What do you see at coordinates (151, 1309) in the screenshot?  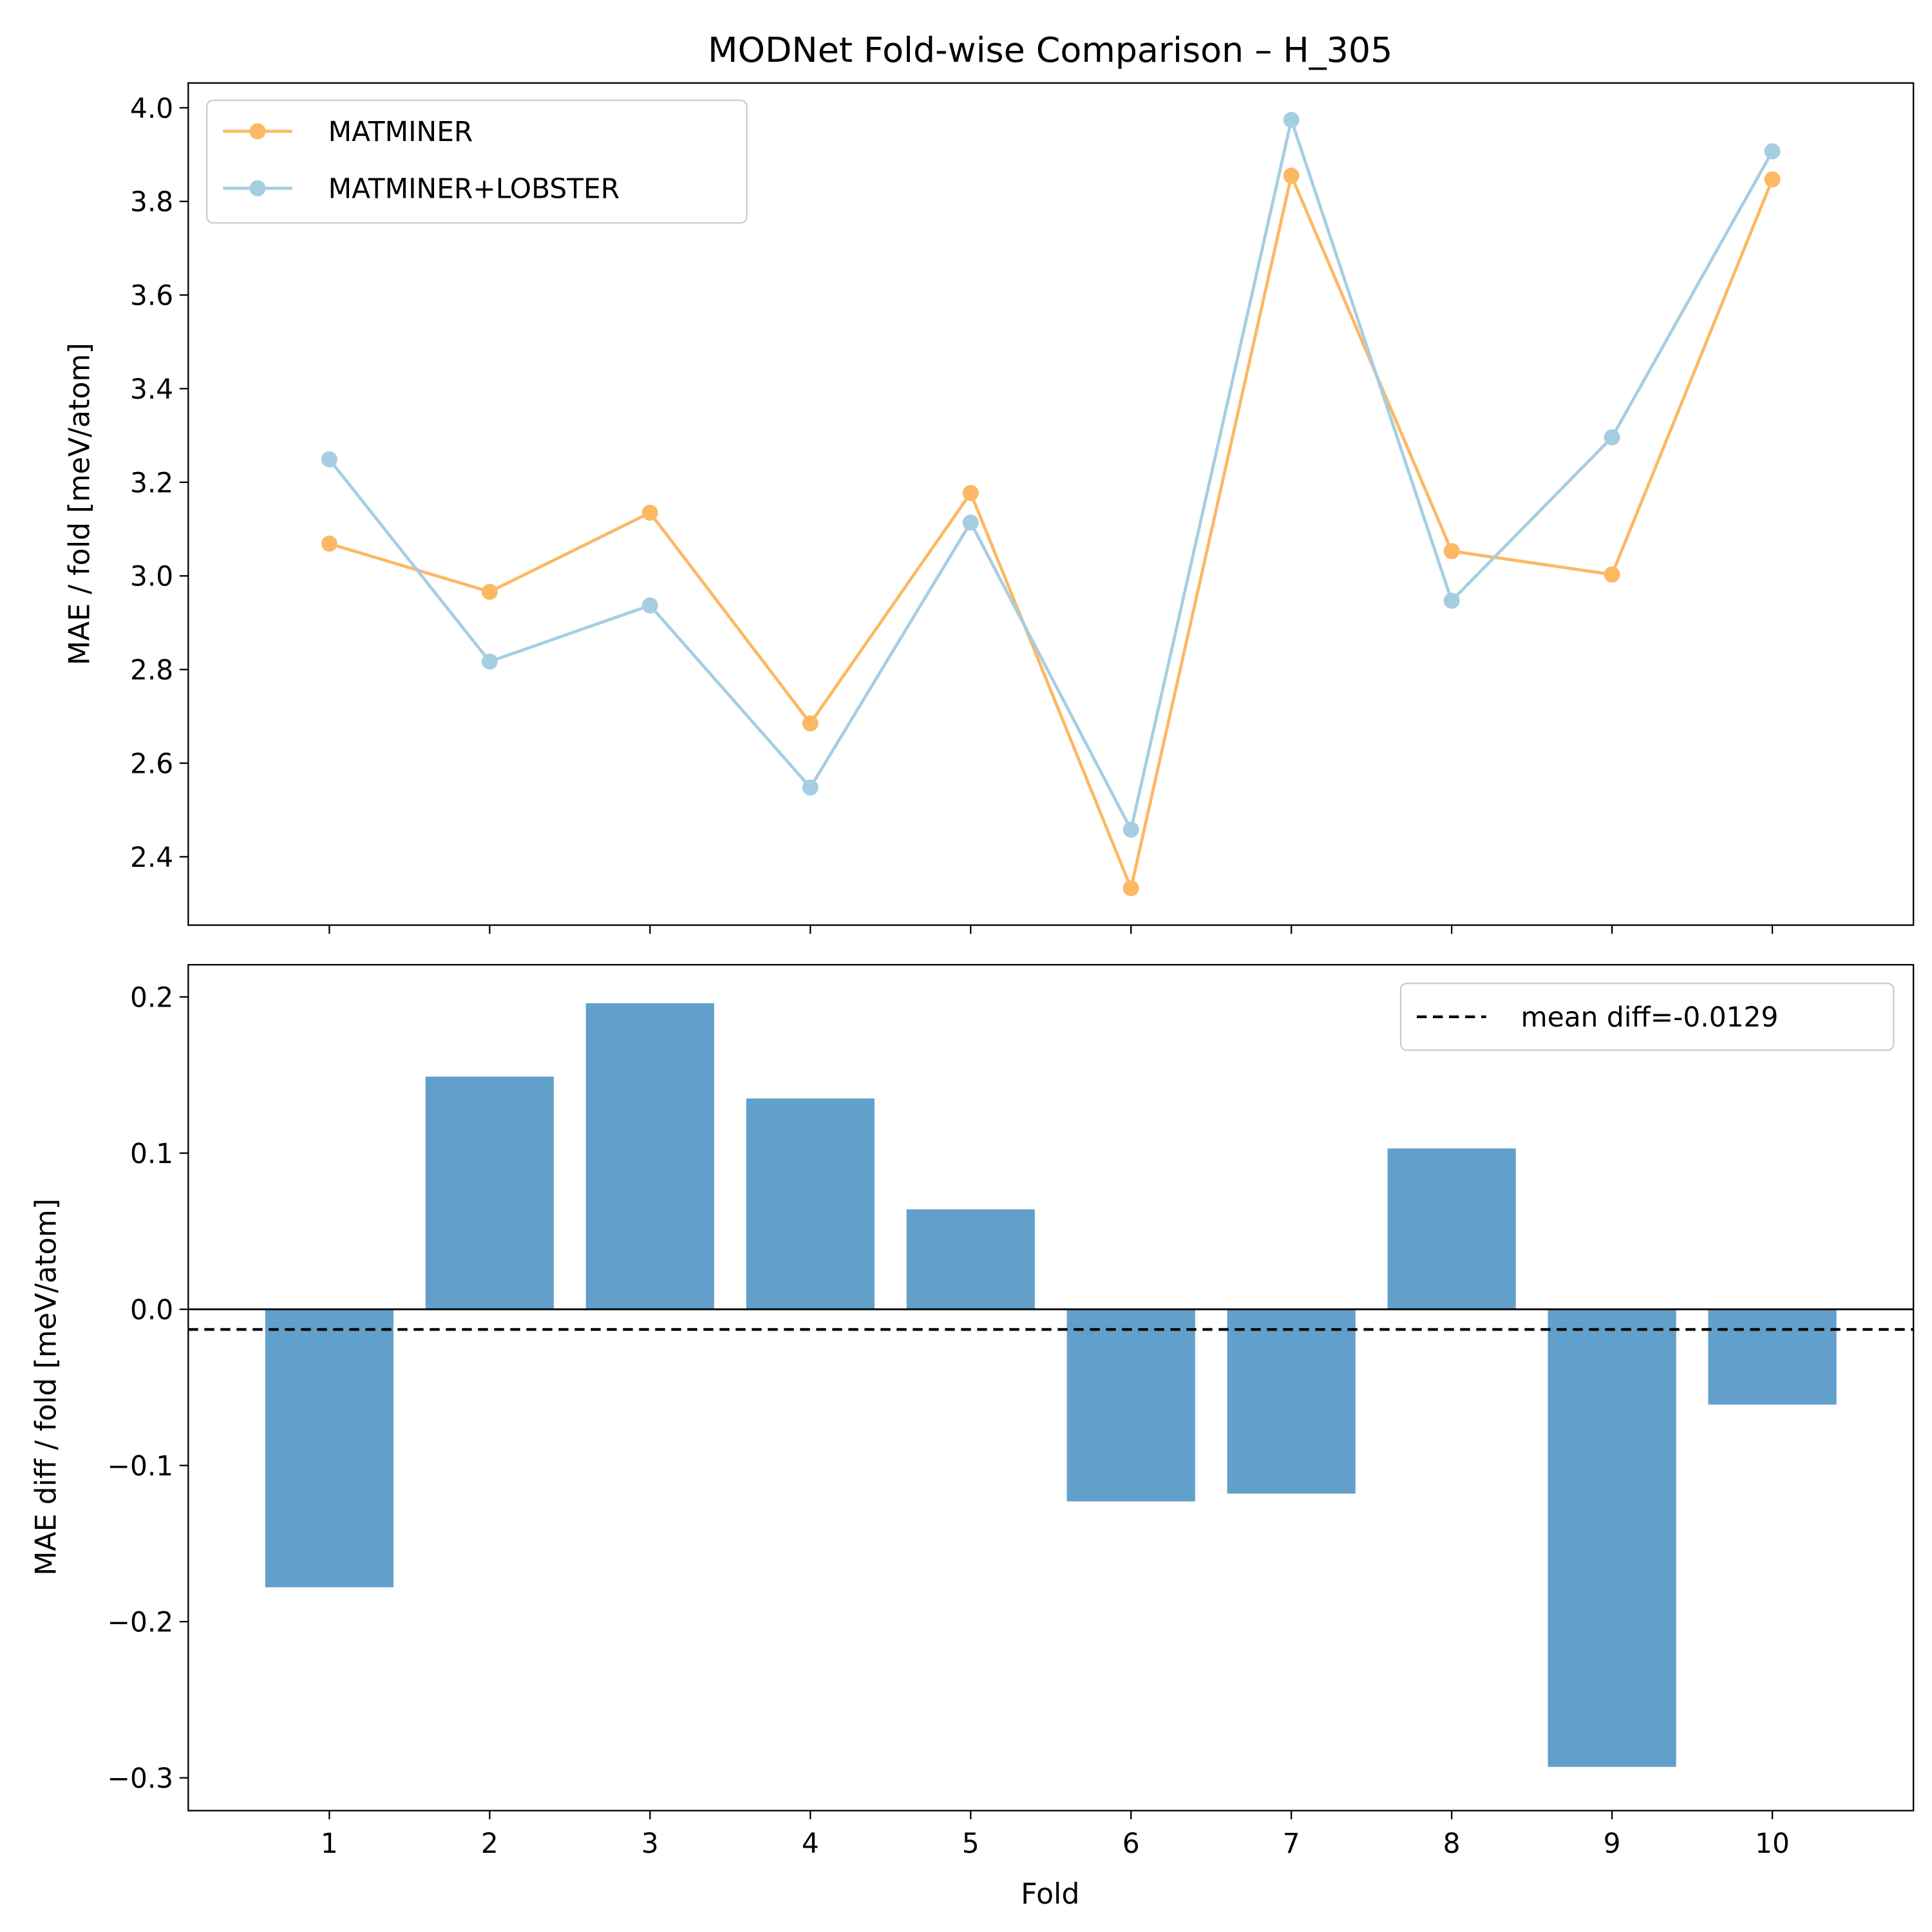 I see `y-tick-label: 0.0` at bounding box center [151, 1309].